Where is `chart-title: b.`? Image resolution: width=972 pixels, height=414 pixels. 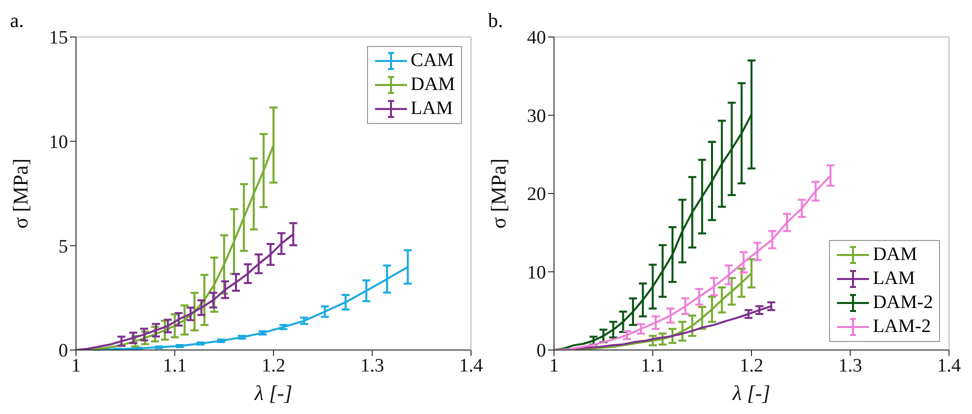
chart-title: b. is located at coordinates (495, 21).